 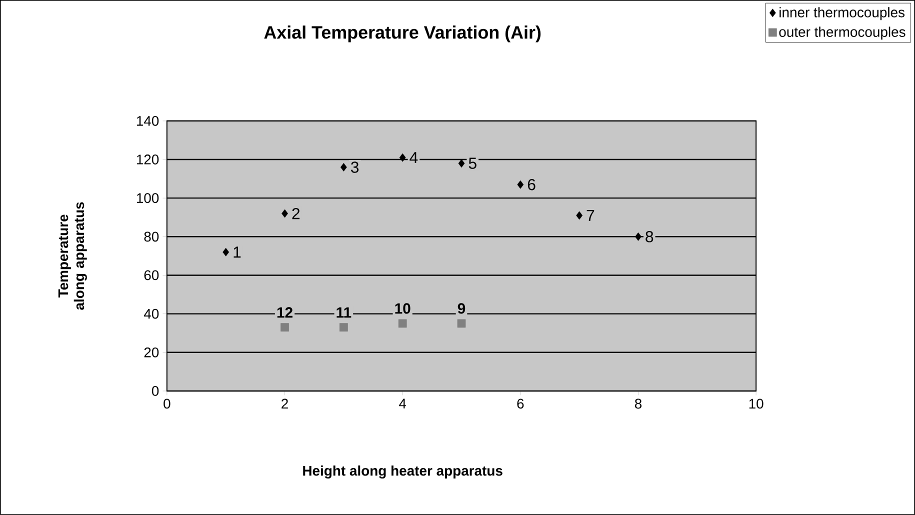 What do you see at coordinates (402, 403) in the screenshot?
I see `x-tick-label: 4` at bounding box center [402, 403].